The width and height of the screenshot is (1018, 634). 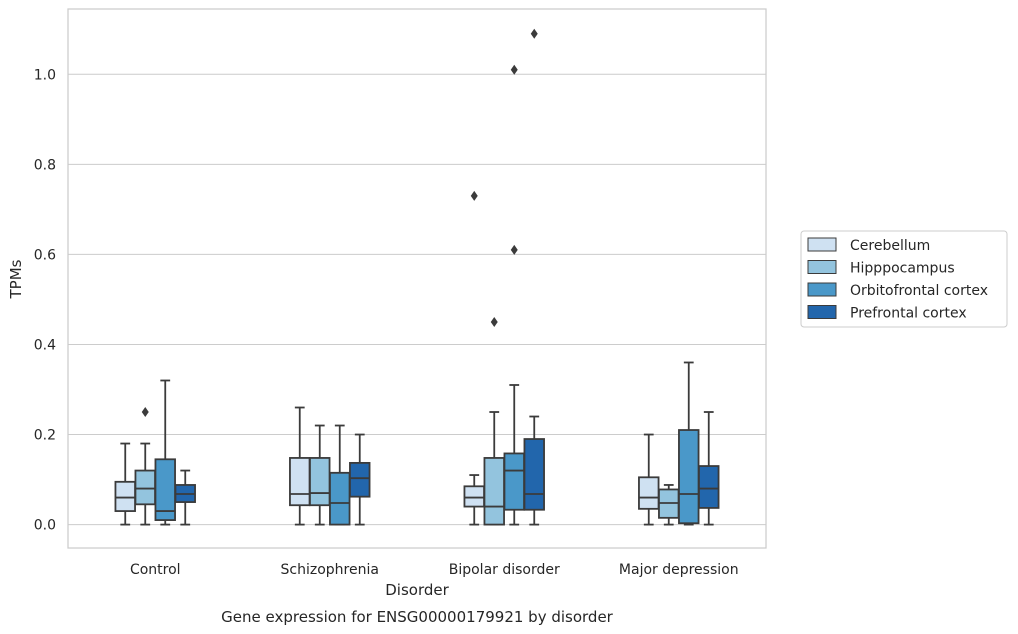 I want to click on x-tick-label: Control, so click(x=155, y=570).